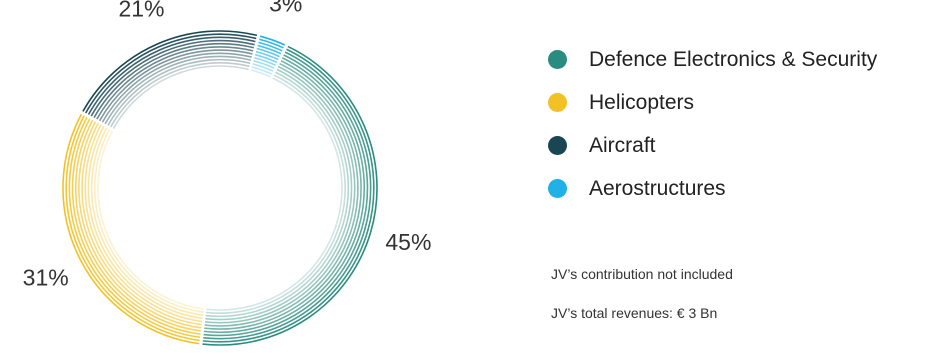 Image resolution: width=946 pixels, height=356 pixels. I want to click on legend-label: Aircraft, so click(622, 145).